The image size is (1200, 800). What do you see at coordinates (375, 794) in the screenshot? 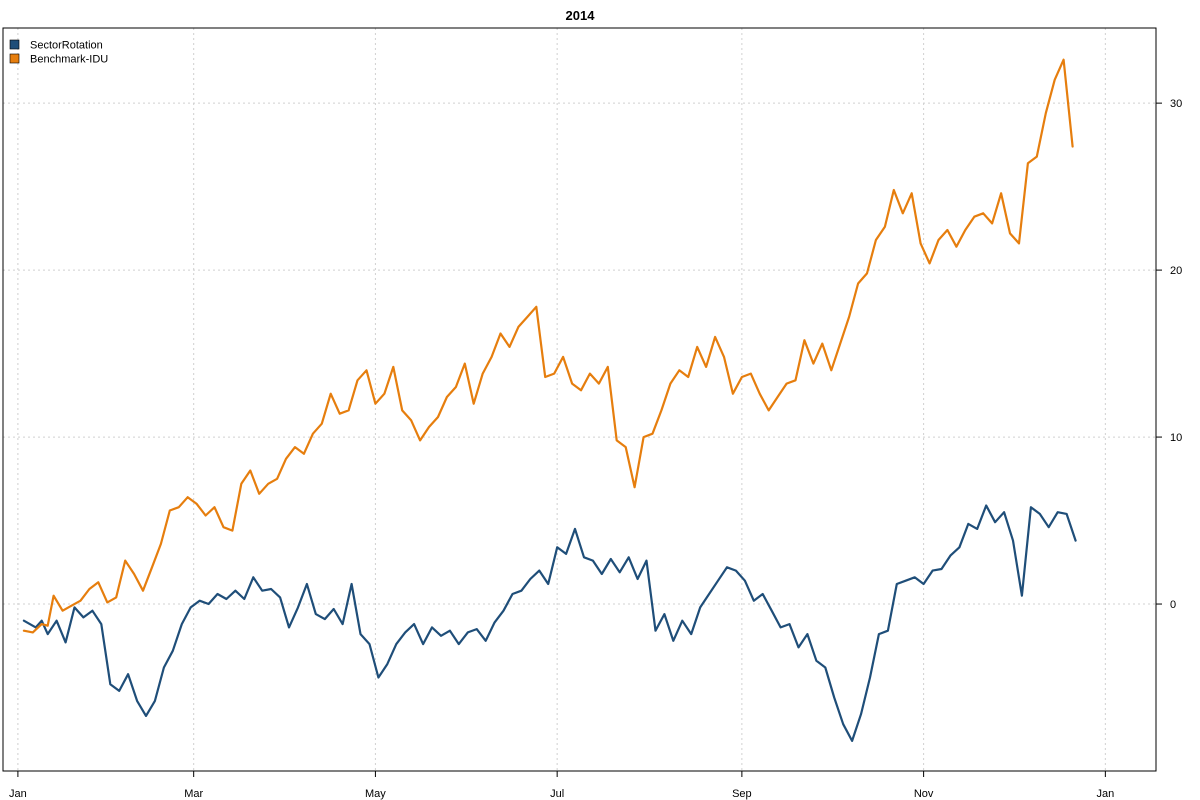
I see `x-tick-label: May` at bounding box center [375, 794].